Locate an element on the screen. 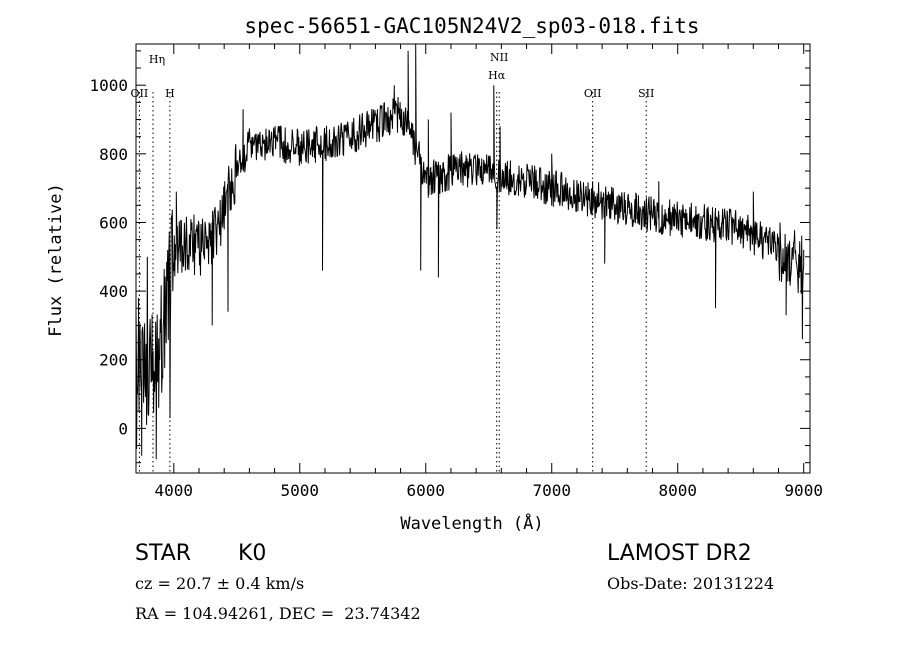 The height and width of the screenshot is (650, 900). redshift-text: cz = 20.7 ± 0.4 km/s is located at coordinates (220, 583).